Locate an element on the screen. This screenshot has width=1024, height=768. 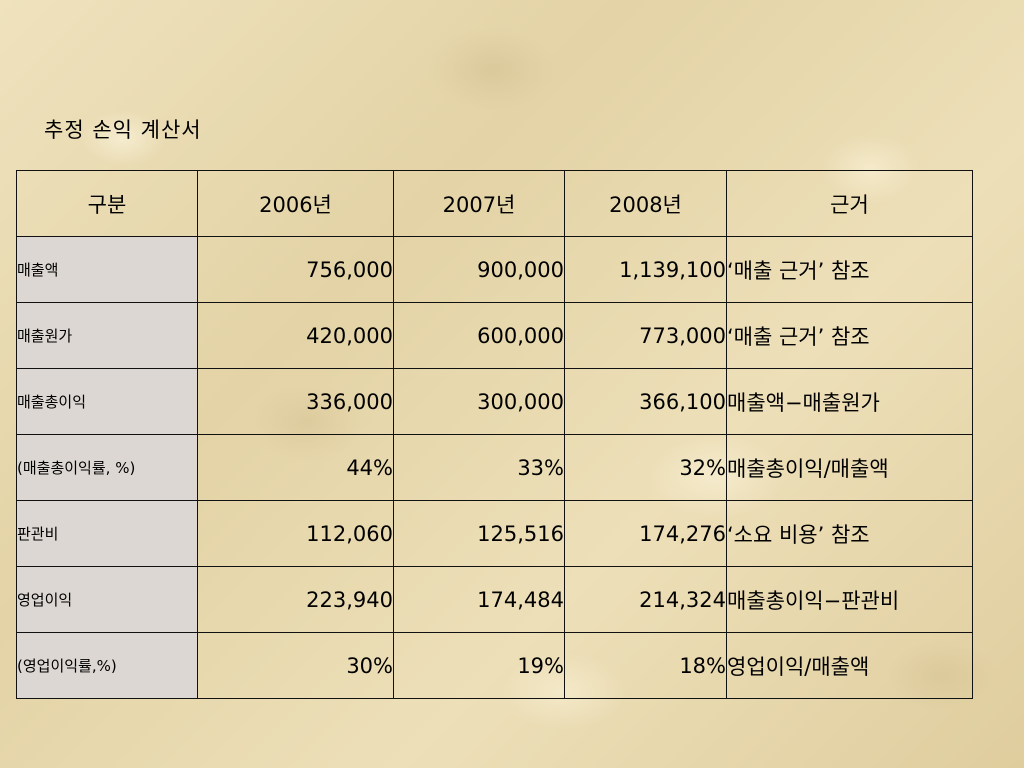
basis-cell: 매출총이익/매출액 is located at coordinates (849, 467).